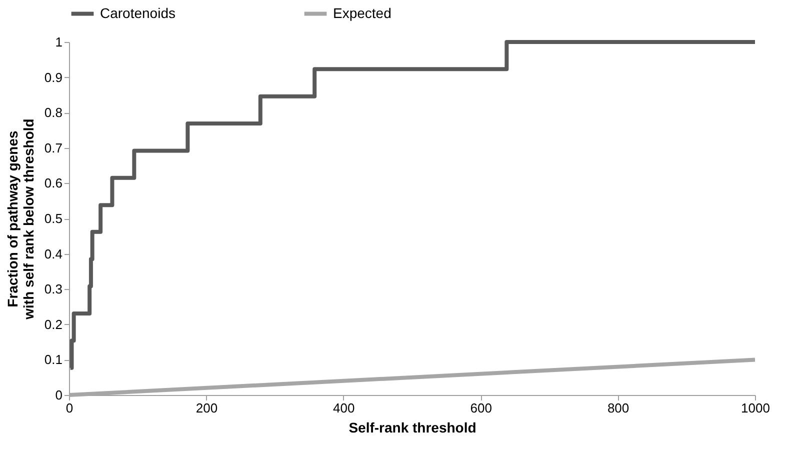  What do you see at coordinates (53, 218) in the screenshot?
I see `y-tick-label: 0.5` at bounding box center [53, 218].